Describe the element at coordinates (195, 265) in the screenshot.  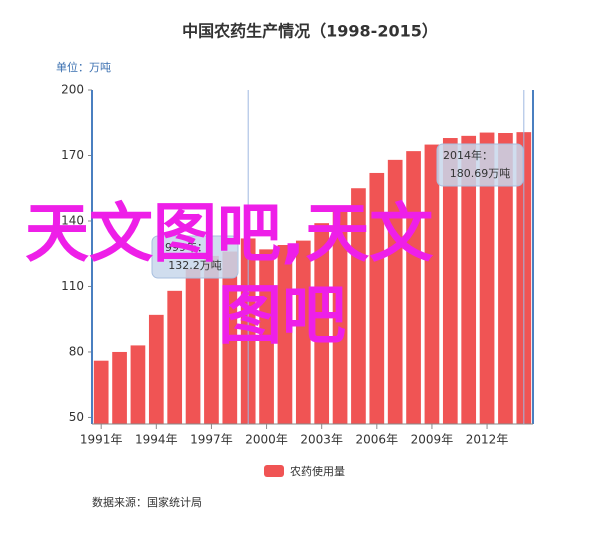
I see `tooltip-text: 132.2万吨` at that location.